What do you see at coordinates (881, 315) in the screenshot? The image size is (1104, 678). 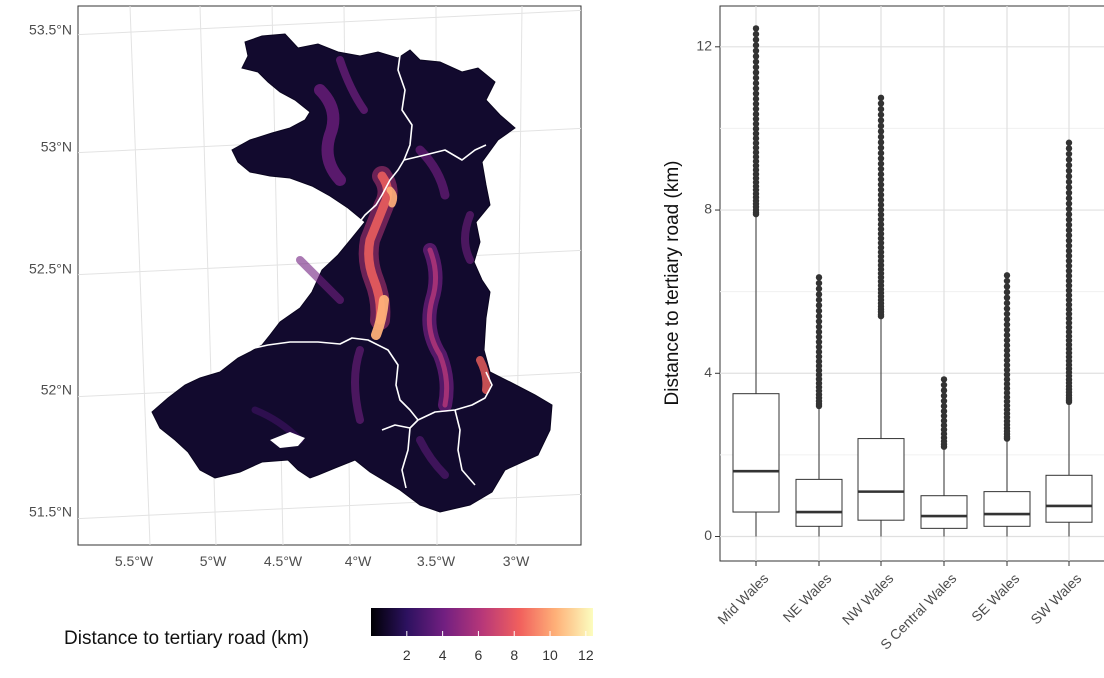 I see `box-nw-wales` at bounding box center [881, 315].